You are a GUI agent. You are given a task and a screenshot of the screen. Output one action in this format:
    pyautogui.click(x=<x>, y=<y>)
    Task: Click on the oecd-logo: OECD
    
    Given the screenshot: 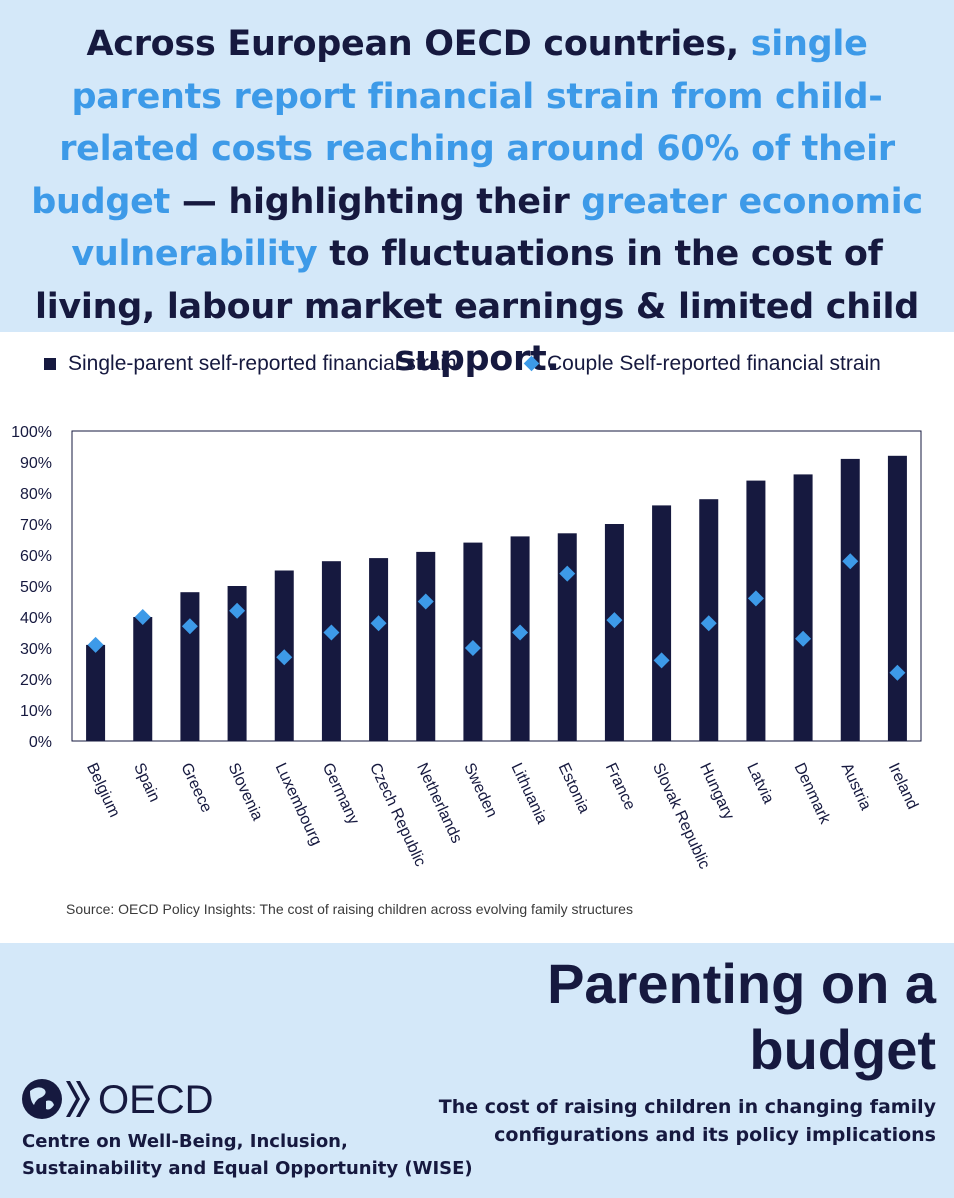 What is the action you would take?
    pyautogui.click(x=117, y=1100)
    